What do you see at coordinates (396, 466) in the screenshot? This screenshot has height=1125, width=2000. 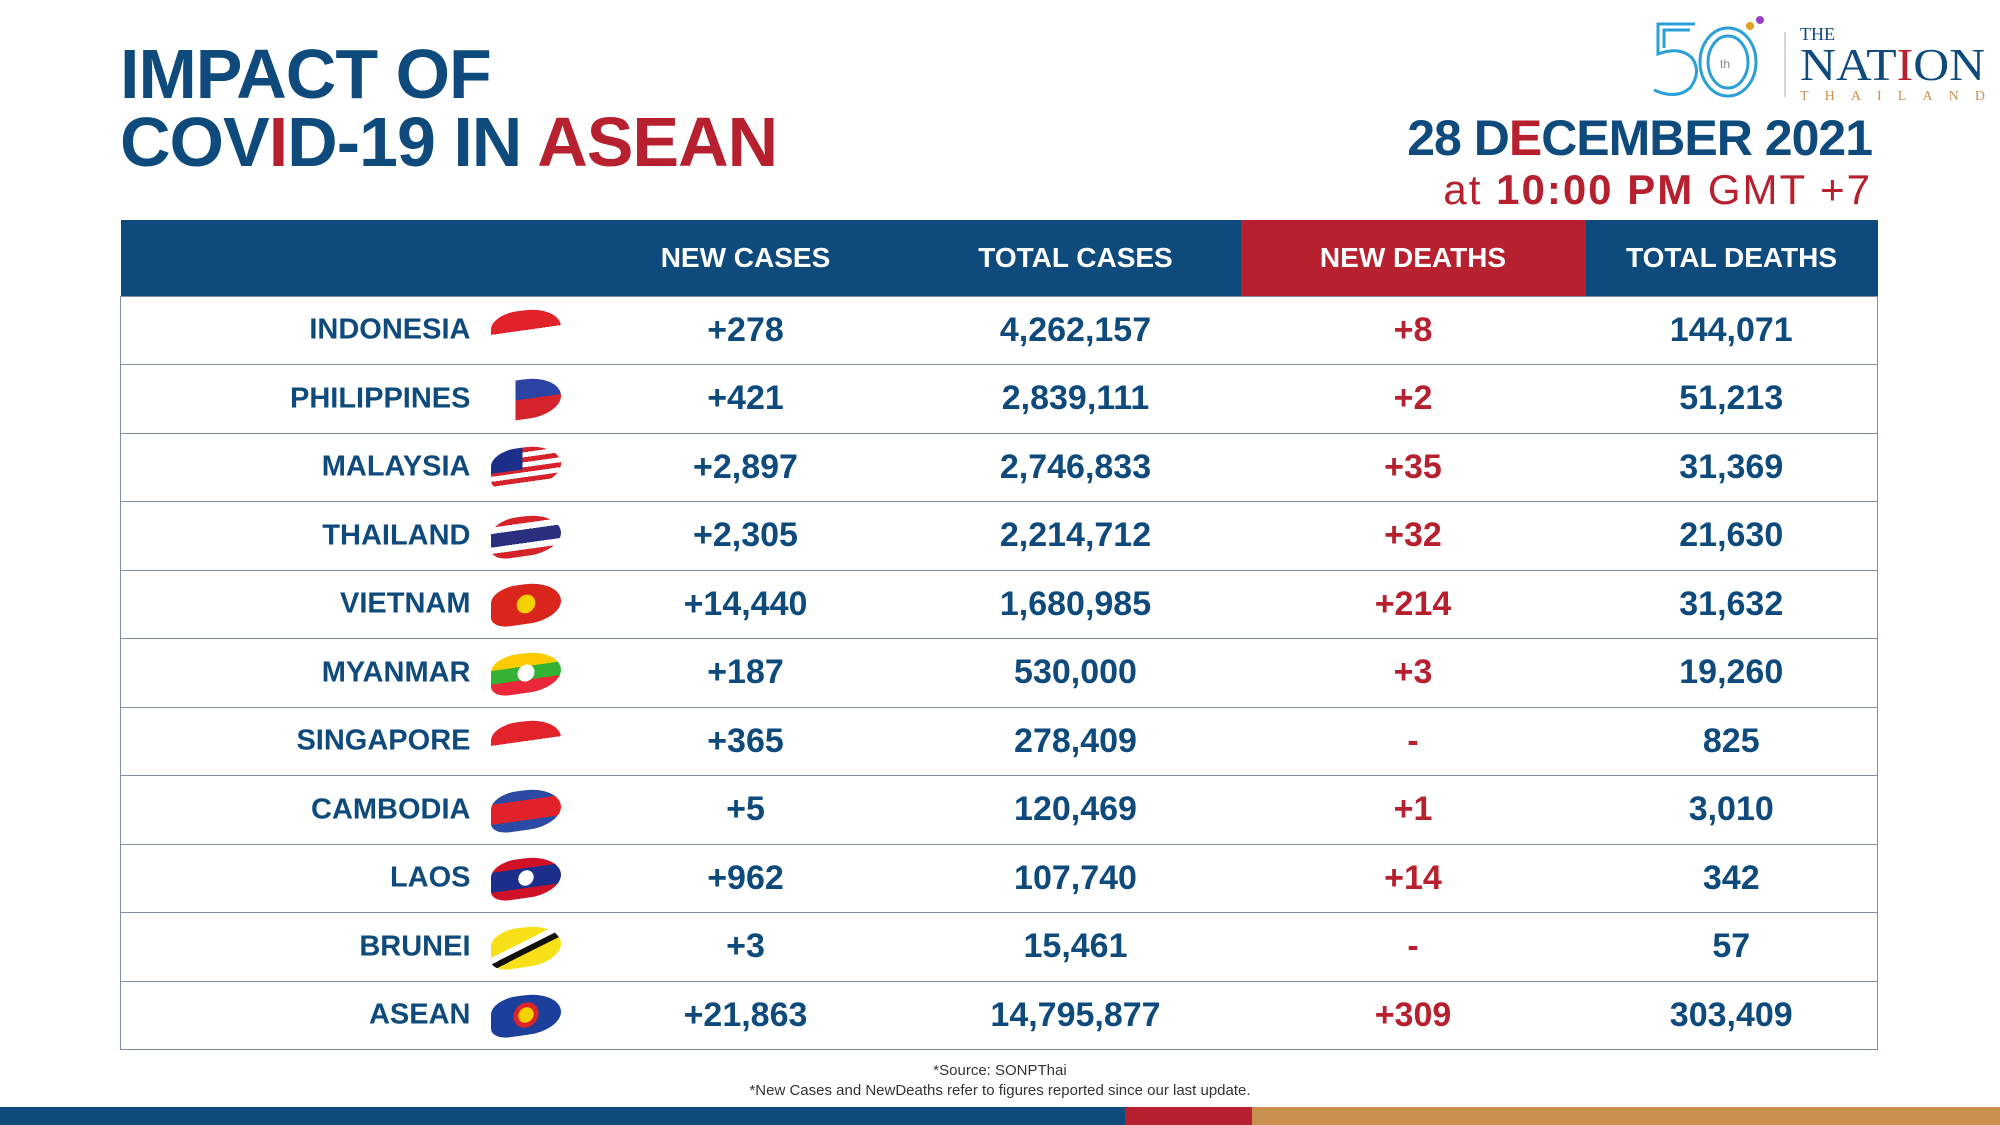 I see `country-name: MALAYSIA` at bounding box center [396, 466].